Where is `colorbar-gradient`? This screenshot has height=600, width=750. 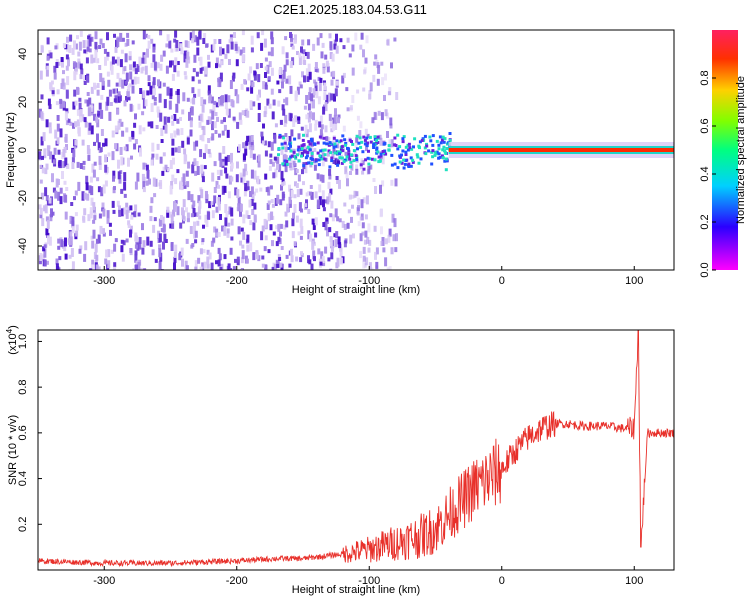 colorbar-gradient is located at coordinates (725, 150).